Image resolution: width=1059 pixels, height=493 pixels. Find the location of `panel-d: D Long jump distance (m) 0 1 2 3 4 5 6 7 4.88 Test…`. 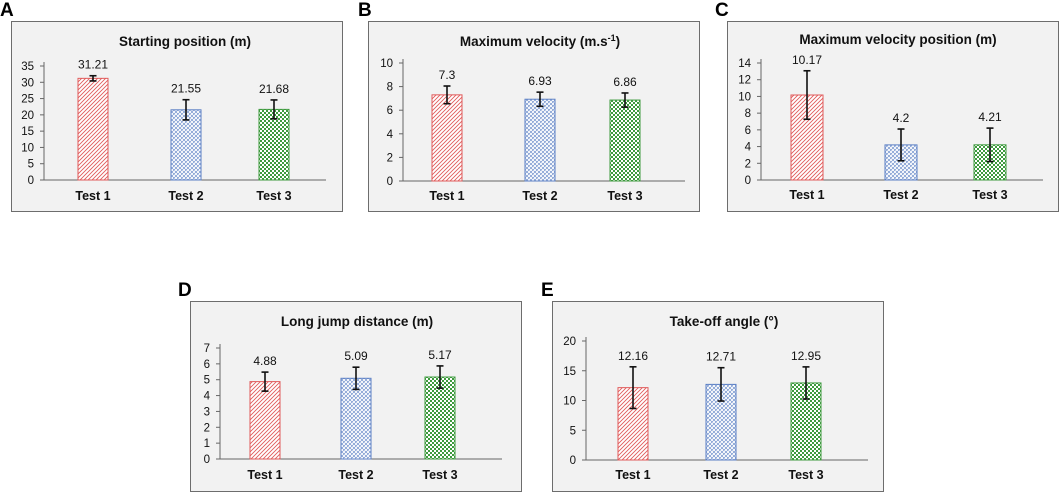

panel-d: D Long jump distance (m) 0 1 2 3 4 5 6 7 4.88 Test… is located at coordinates (355, 386).